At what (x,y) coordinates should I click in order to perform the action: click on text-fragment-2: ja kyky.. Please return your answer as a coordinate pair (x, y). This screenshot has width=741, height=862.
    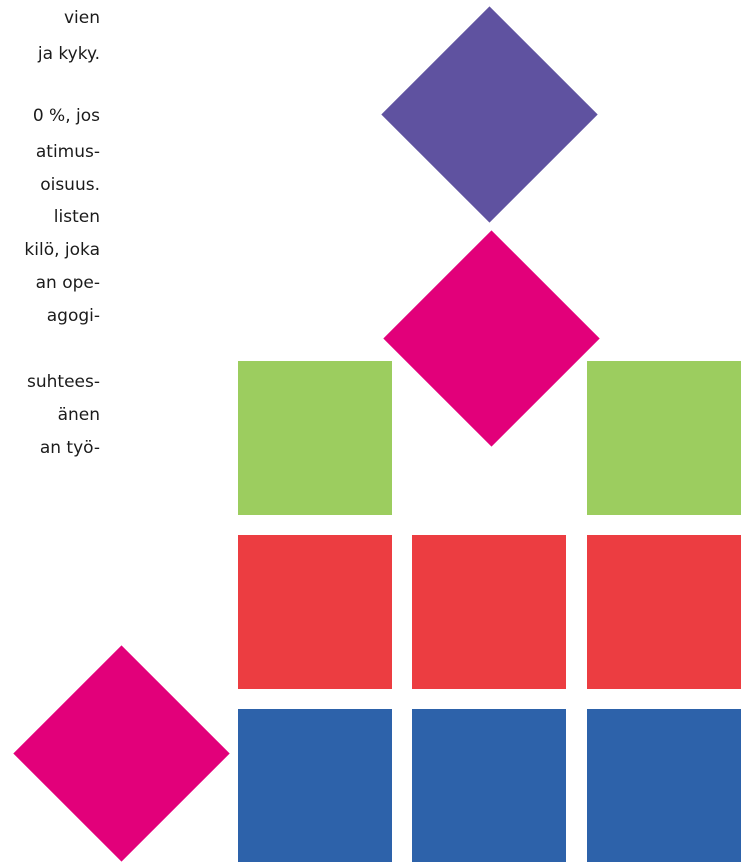
    Looking at the image, I should click on (68, 54).